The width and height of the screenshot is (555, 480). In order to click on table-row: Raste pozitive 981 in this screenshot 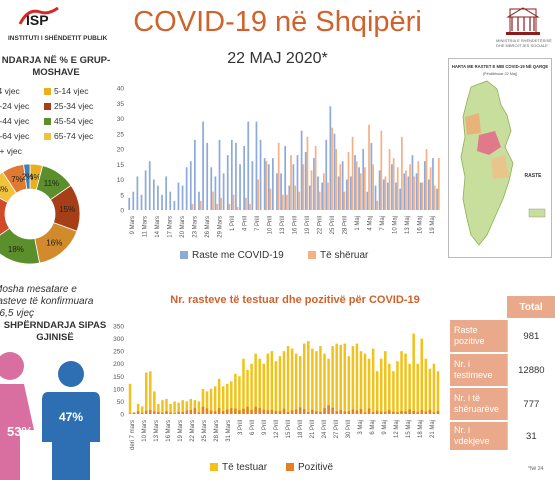, I will do `click(502, 336)`.